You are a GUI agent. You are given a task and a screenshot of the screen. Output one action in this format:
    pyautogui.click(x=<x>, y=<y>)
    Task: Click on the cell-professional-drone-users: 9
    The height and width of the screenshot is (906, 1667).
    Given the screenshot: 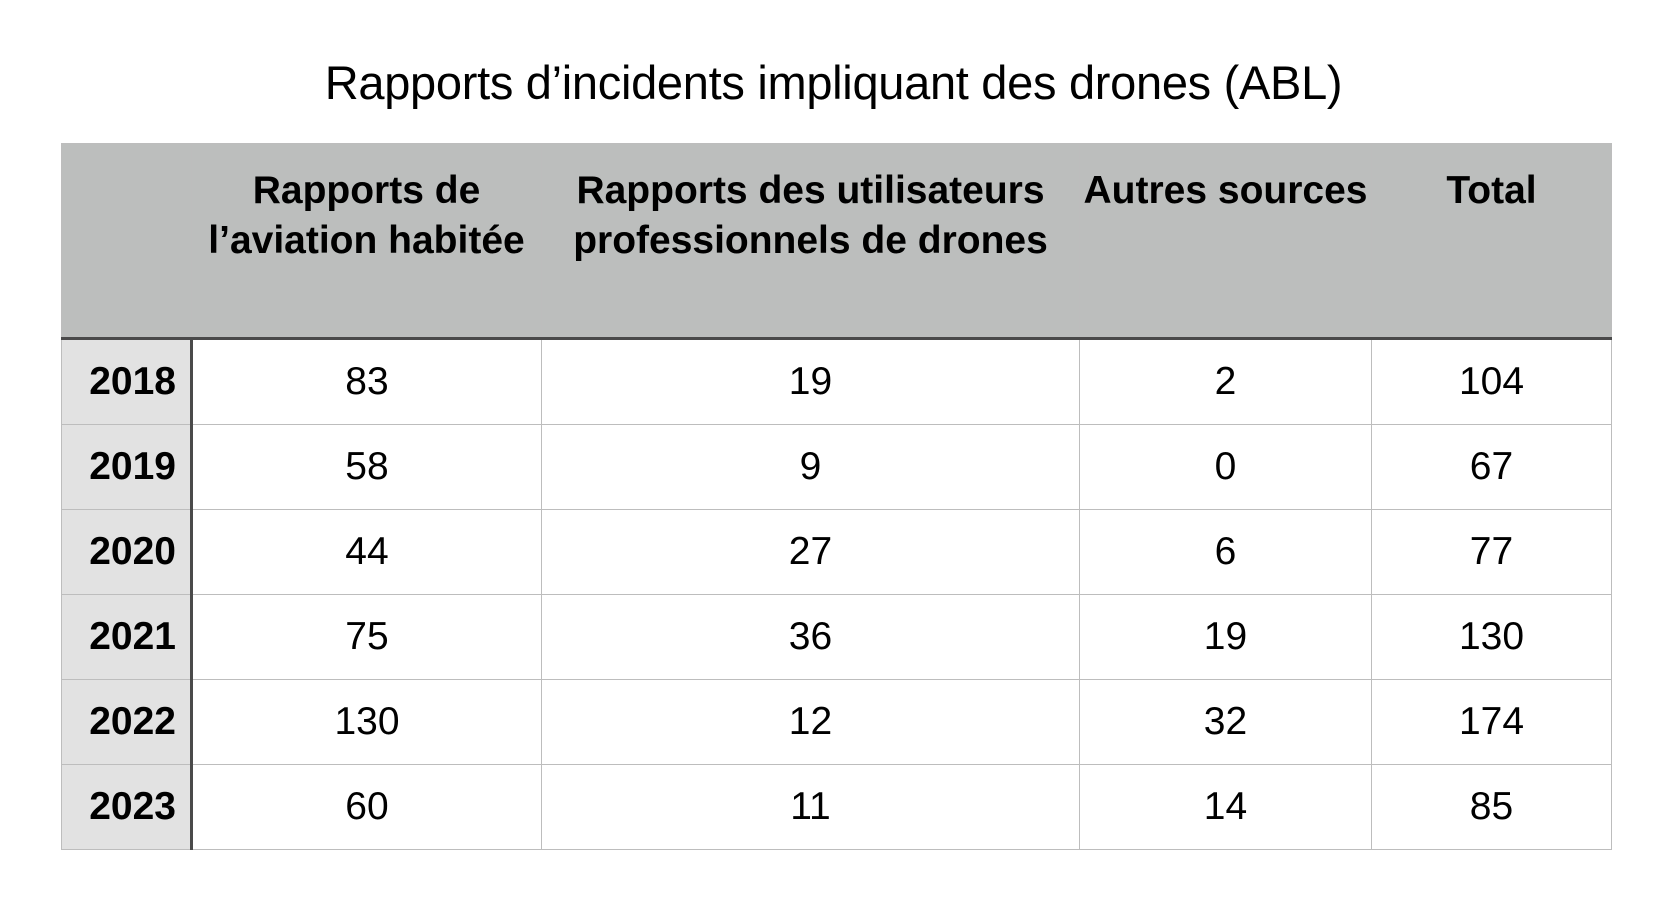 What is the action you would take?
    pyautogui.click(x=810, y=467)
    